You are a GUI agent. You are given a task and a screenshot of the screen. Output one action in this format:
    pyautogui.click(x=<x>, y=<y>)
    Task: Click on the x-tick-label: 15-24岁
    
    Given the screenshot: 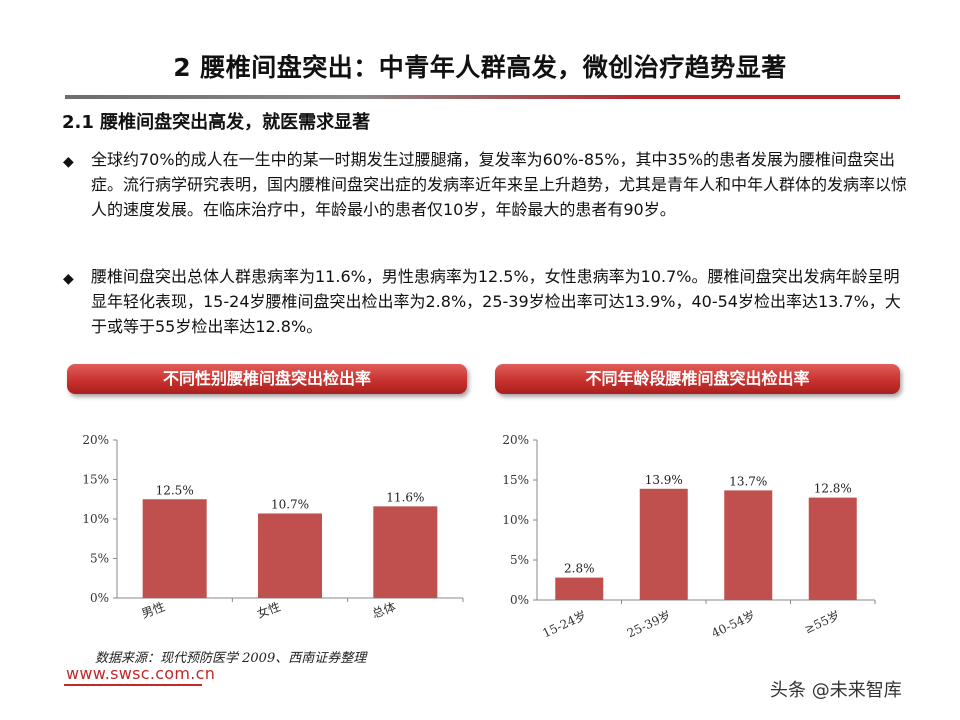 What is the action you would take?
    pyautogui.click(x=564, y=623)
    